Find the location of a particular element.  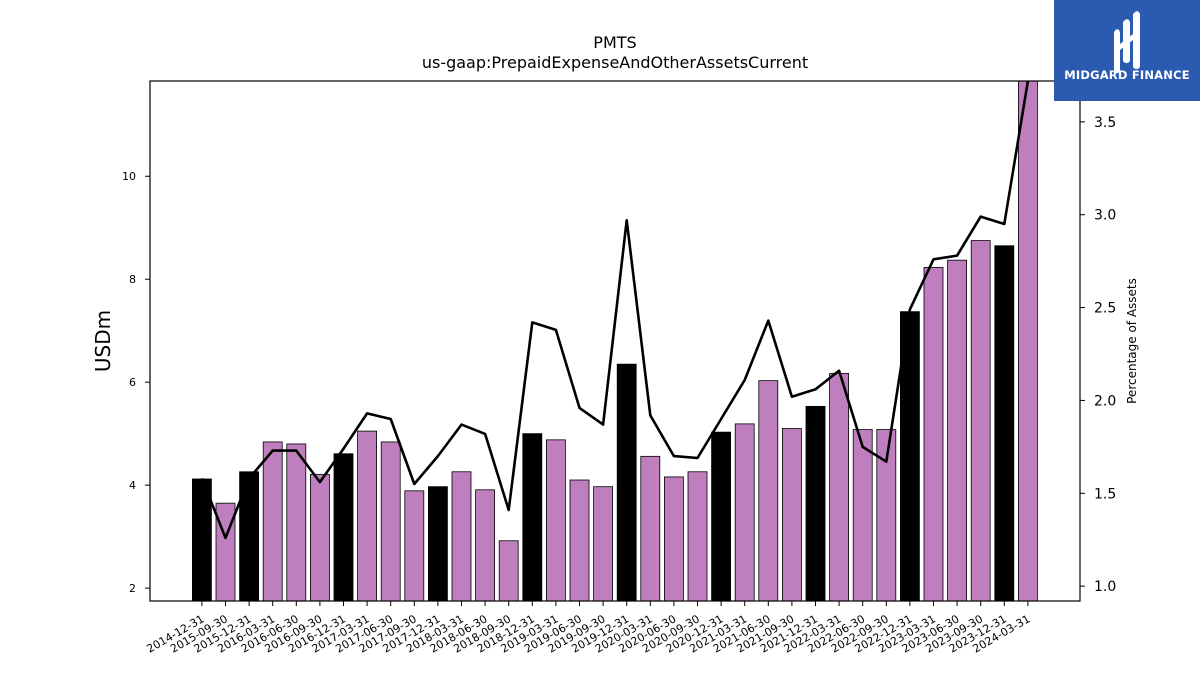

midgard-finance-logo: MIDGARD FINANCE is located at coordinates (1127, 50).